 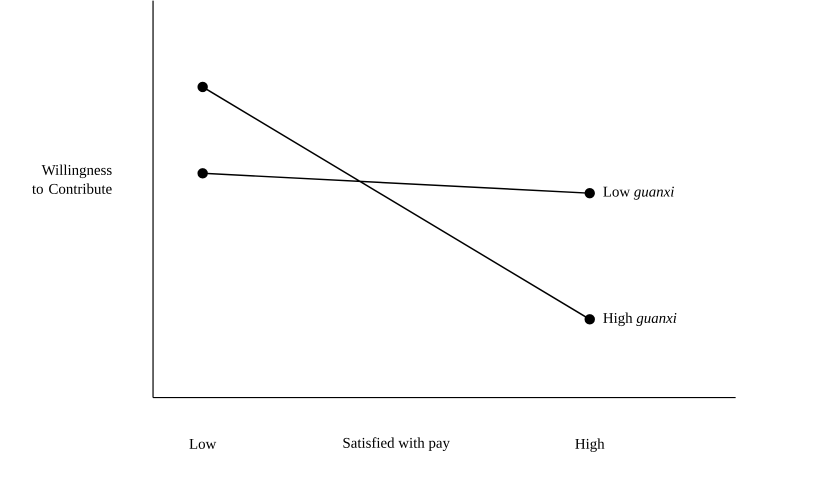 I want to click on y-axis-title: Willingness to Contribute, so click(x=72, y=179).